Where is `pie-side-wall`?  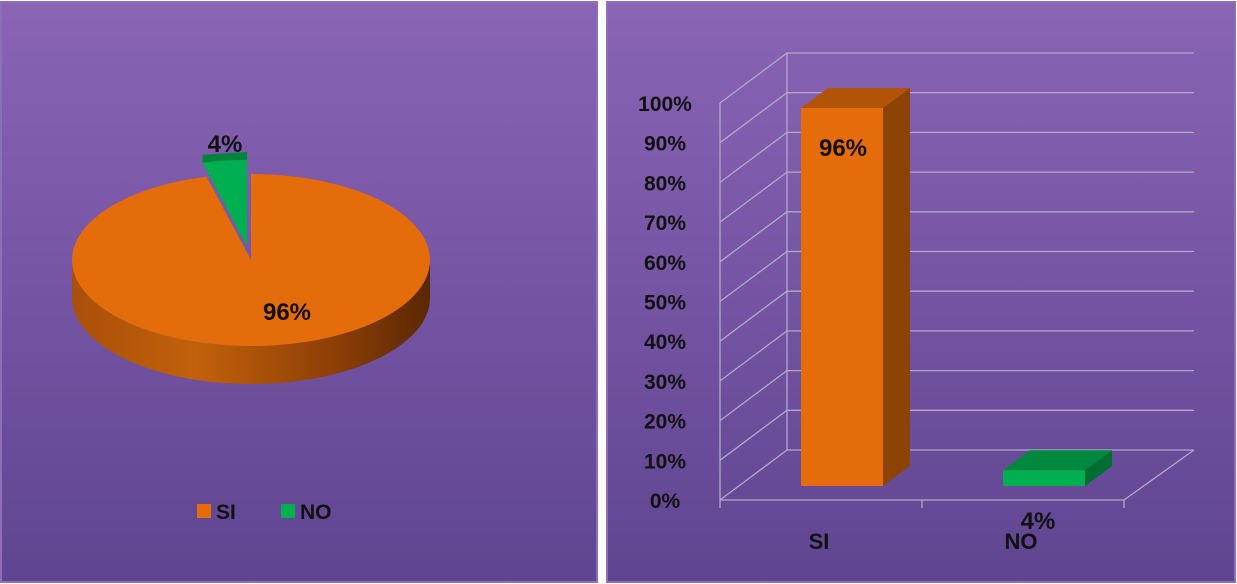 pie-side-wall is located at coordinates (251, 322).